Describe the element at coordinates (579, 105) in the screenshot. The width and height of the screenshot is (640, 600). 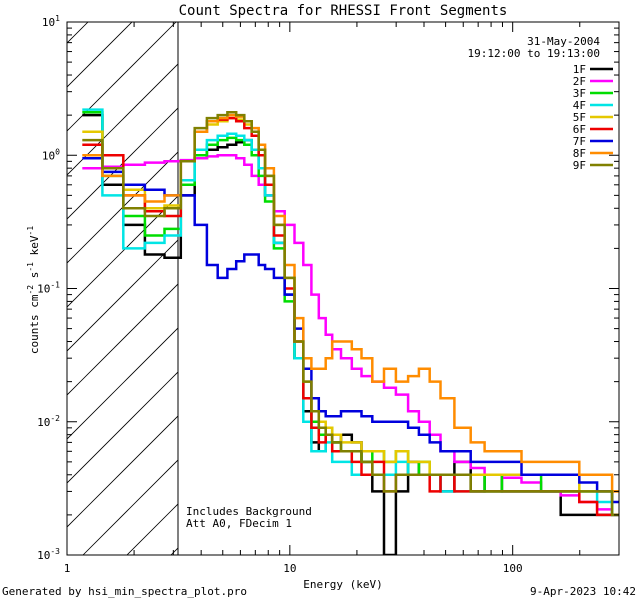
I see `legend-label-4f: 4F` at that location.